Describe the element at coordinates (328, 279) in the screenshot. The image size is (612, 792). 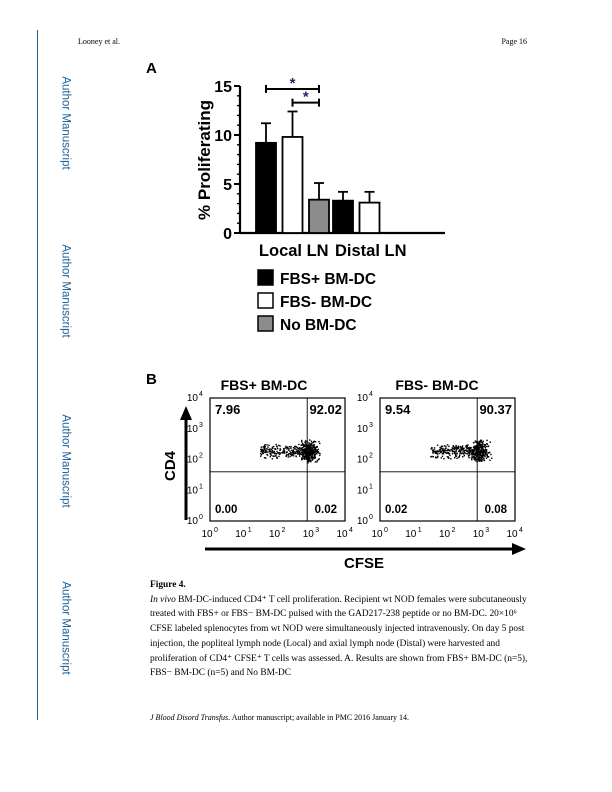
I see `legend-label: FBS+ BM-DC` at that location.